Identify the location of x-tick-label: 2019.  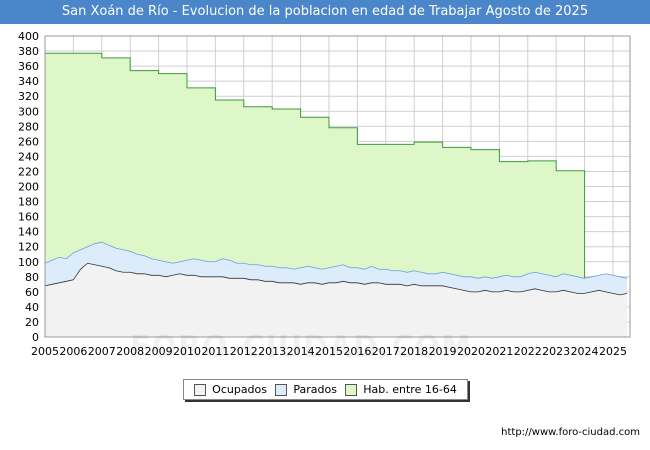
(443, 351).